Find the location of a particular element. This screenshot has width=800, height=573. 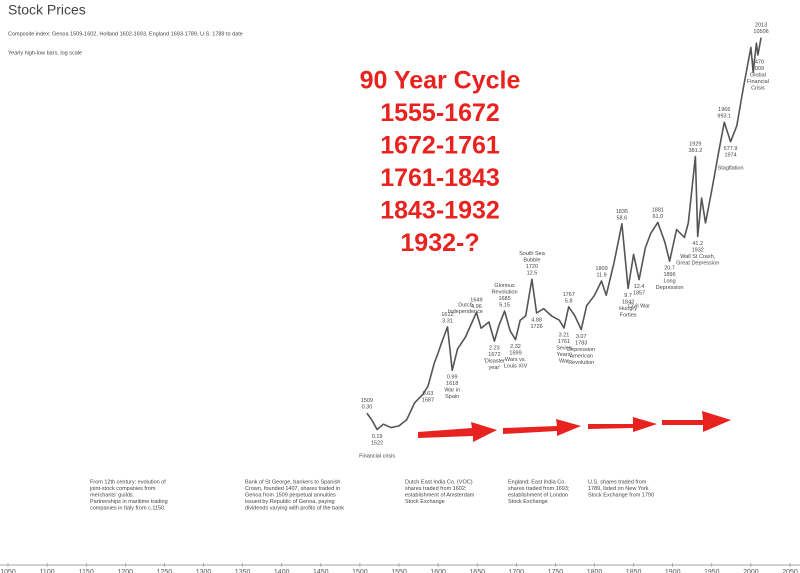

annotation: Global is located at coordinates (758, 75).